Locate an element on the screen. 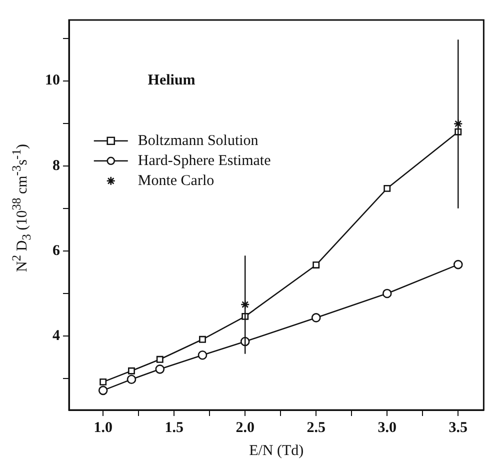  x-tick-label: 1.5 is located at coordinates (174, 428).